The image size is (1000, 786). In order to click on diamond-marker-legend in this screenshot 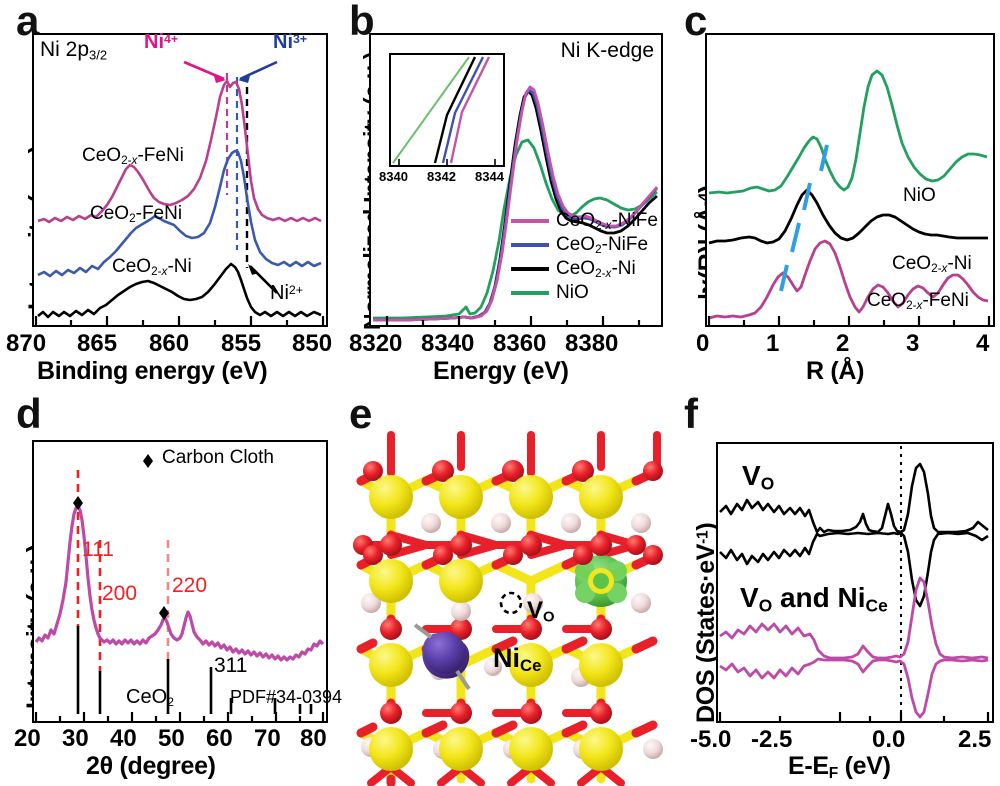, I will do `click(148, 461)`.